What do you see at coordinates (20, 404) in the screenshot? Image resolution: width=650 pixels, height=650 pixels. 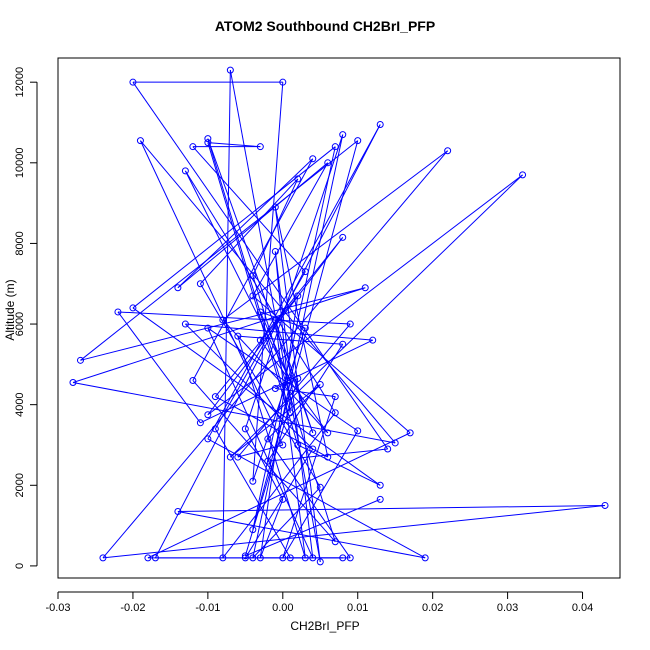 I see `y-tick-label: 4000` at bounding box center [20, 404].